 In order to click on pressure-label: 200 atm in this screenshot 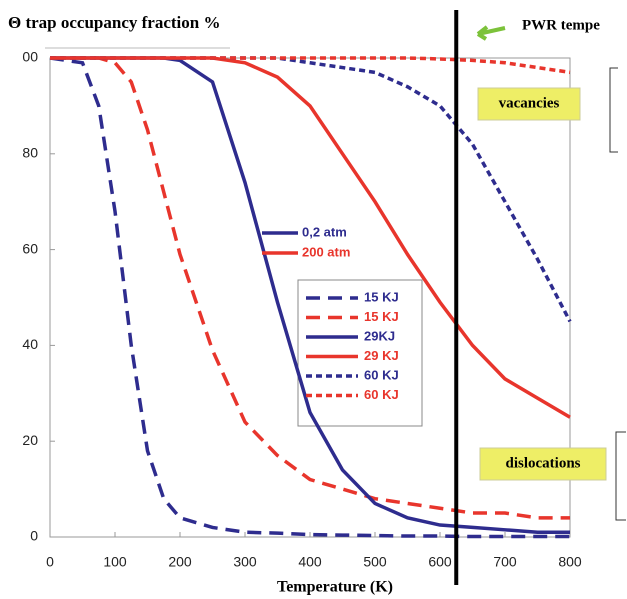, I will do `click(326, 251)`.